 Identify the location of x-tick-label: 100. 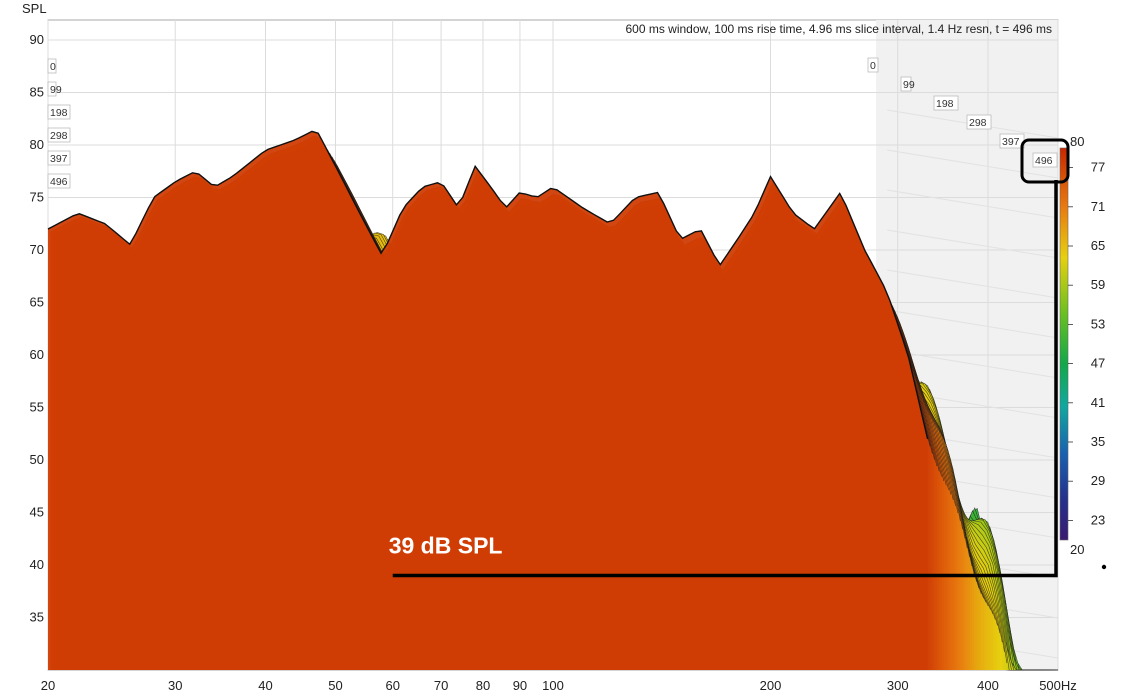
(553, 685).